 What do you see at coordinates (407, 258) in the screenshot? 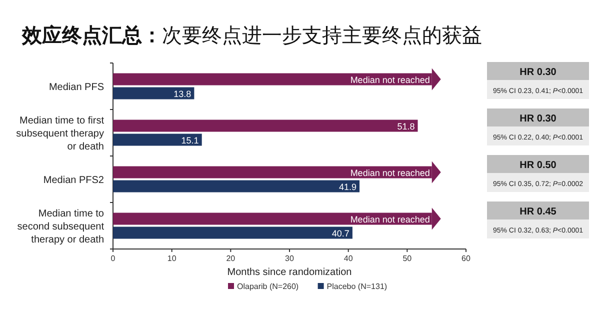
I see `x-tick-label: 50` at bounding box center [407, 258].